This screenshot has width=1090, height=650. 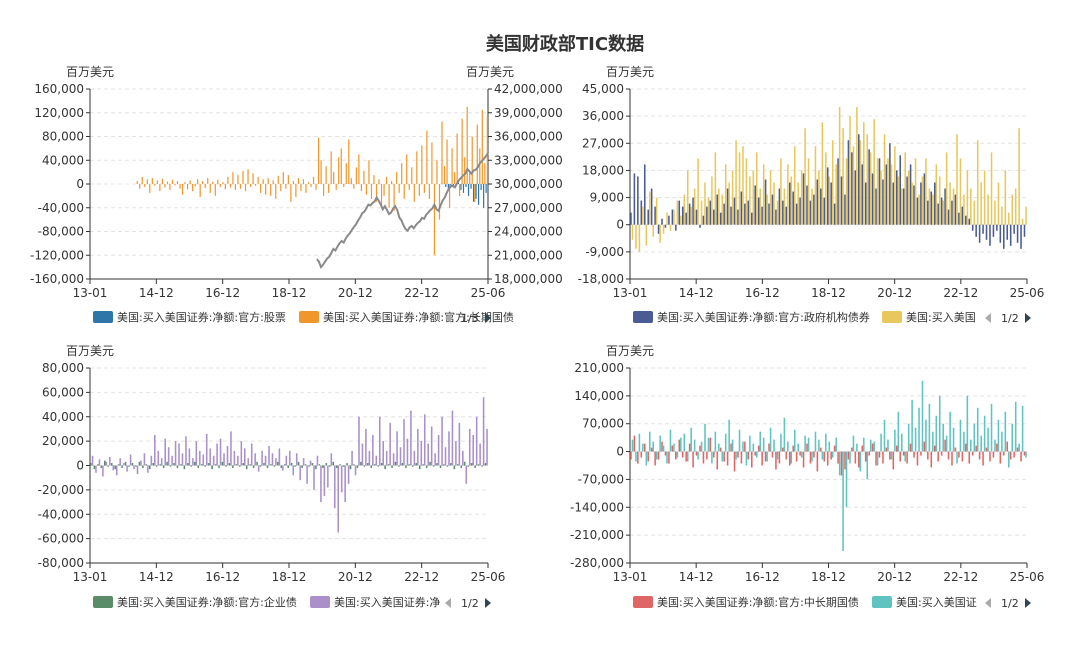 I want to click on y-tick-label: -40,000, so click(x=61, y=208).